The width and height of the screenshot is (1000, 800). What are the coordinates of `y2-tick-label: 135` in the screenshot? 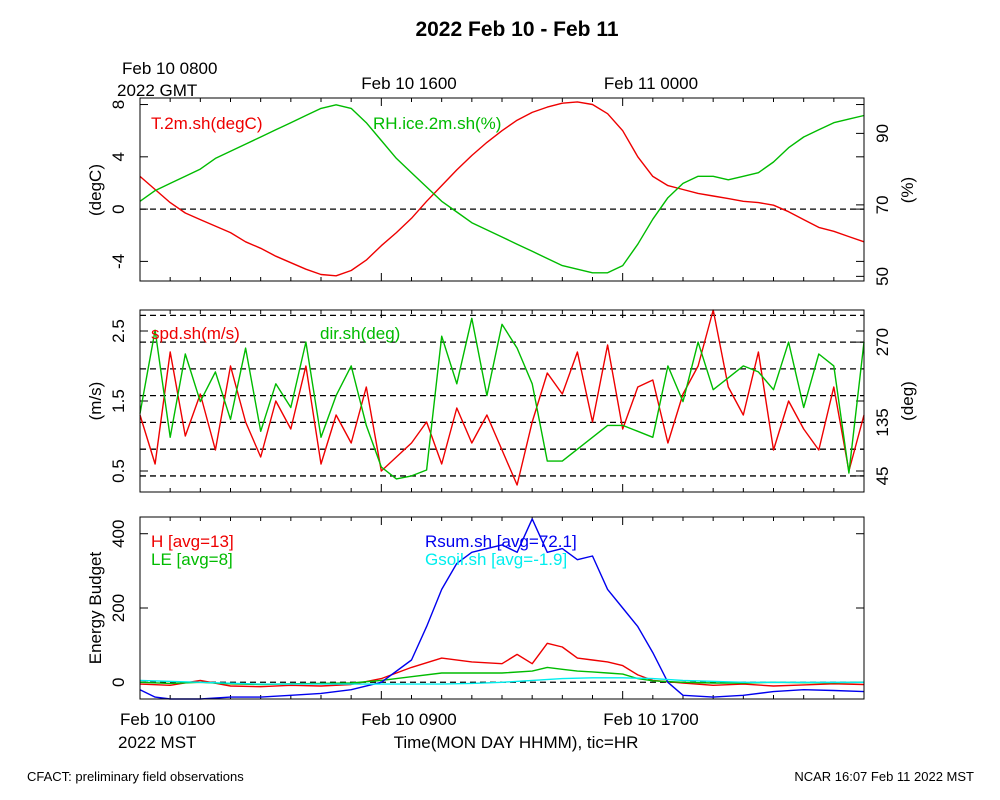 It's located at (882, 422).